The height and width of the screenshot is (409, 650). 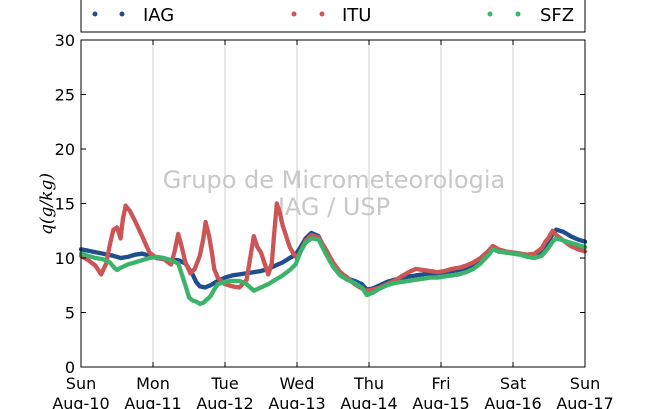 I want to click on y-axis-label: q(g/kg), so click(x=47, y=204).